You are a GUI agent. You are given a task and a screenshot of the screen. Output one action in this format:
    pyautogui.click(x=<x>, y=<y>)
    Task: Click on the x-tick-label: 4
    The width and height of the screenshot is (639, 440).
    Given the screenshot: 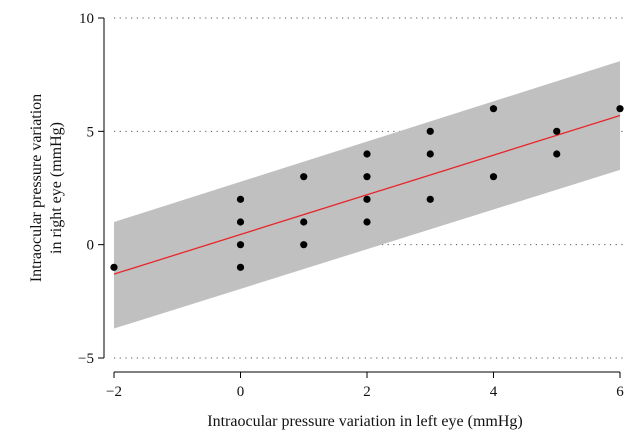 What is the action you would take?
    pyautogui.click(x=494, y=392)
    